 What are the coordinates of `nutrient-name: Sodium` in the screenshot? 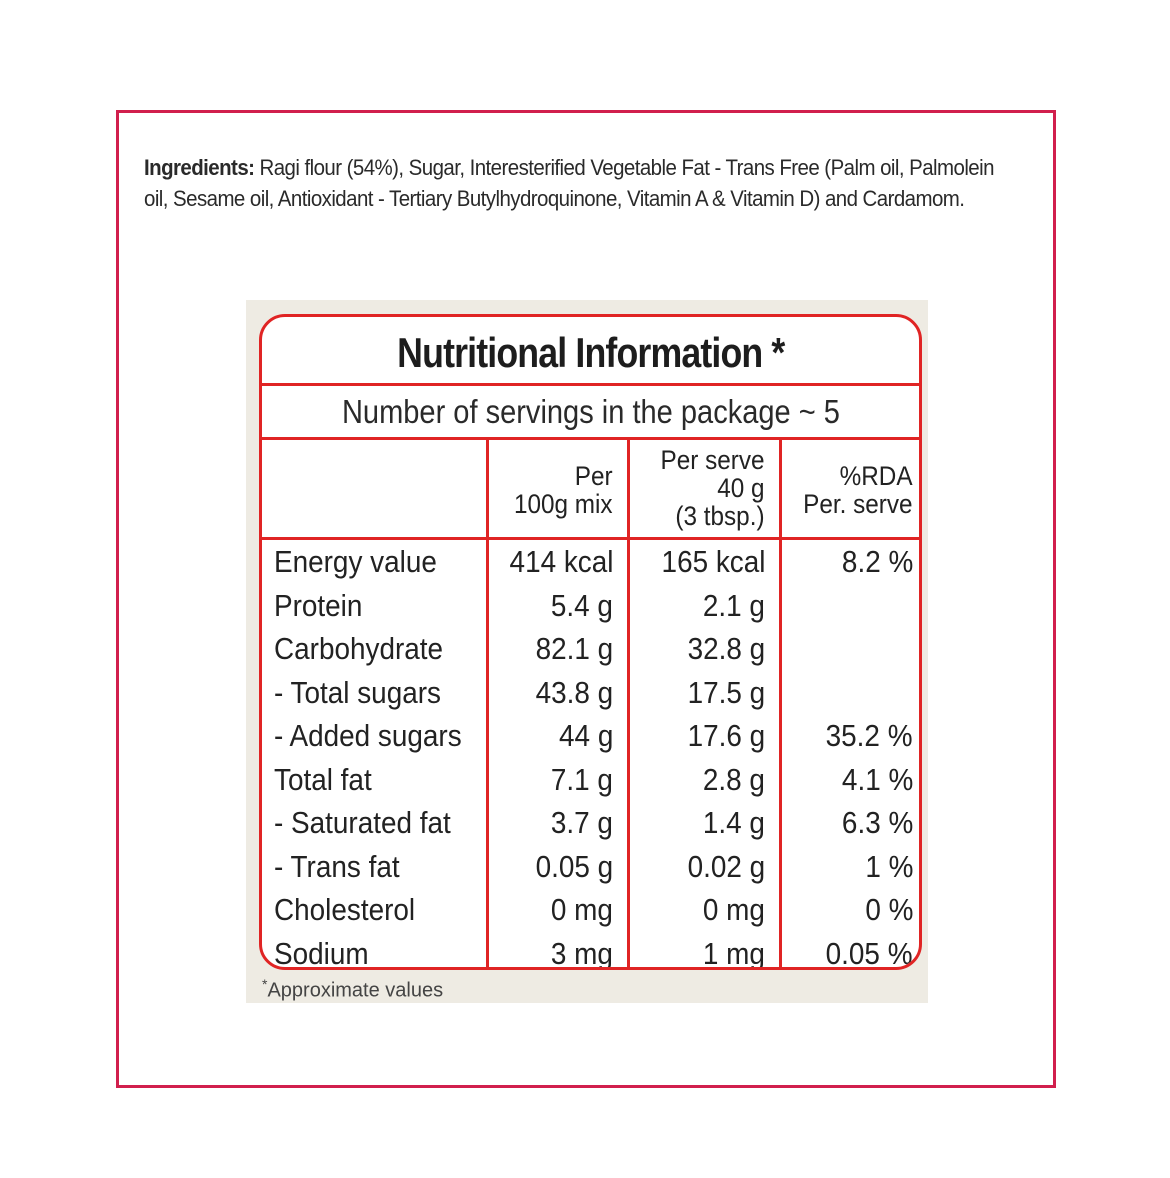 It's located at (375, 949).